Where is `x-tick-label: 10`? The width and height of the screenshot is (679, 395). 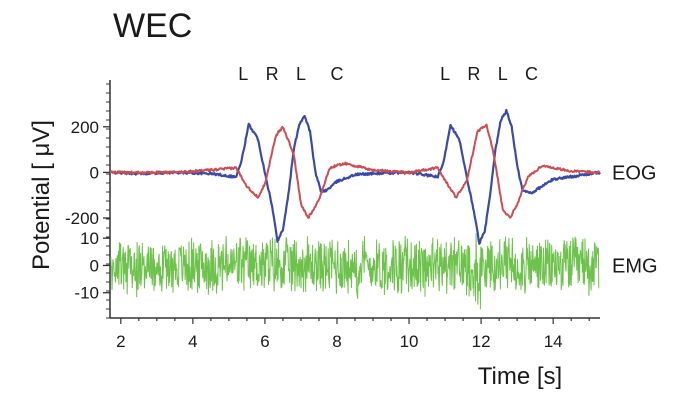
x-tick-label: 10 is located at coordinates (409, 341).